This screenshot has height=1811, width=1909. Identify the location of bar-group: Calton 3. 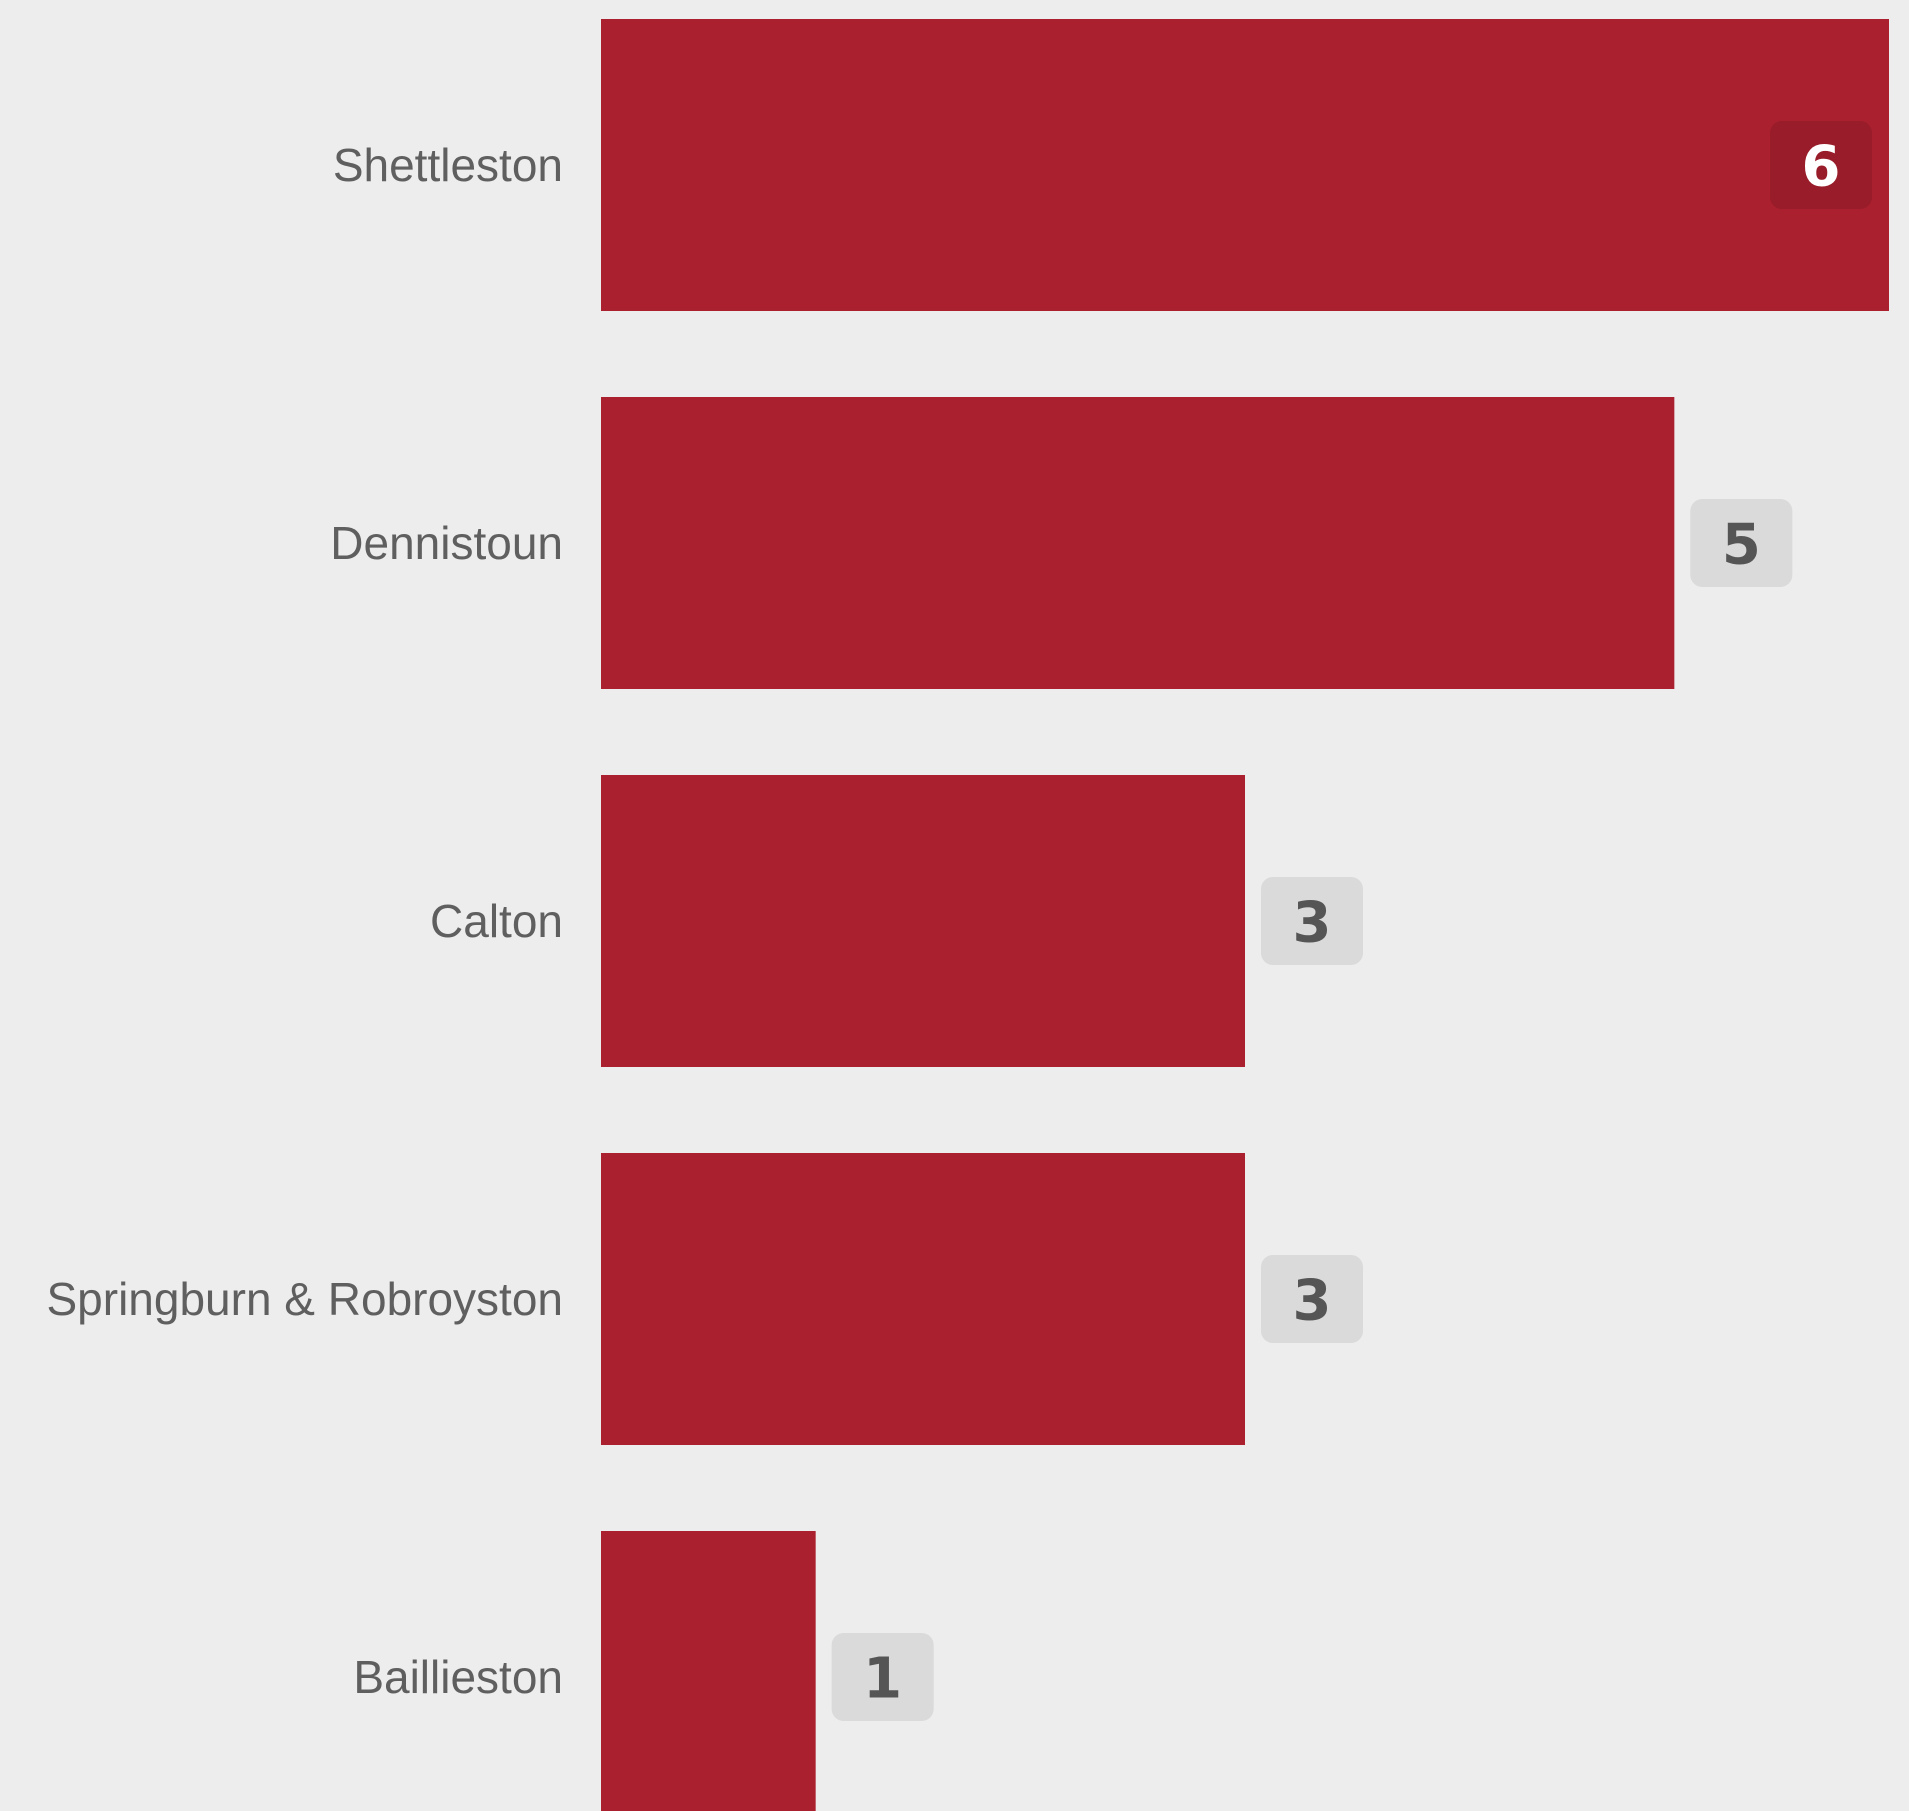
(896, 921).